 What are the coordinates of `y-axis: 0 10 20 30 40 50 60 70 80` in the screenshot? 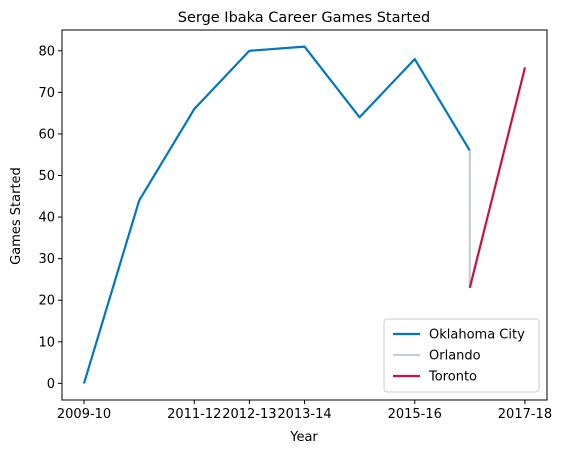 It's located at (50, 218).